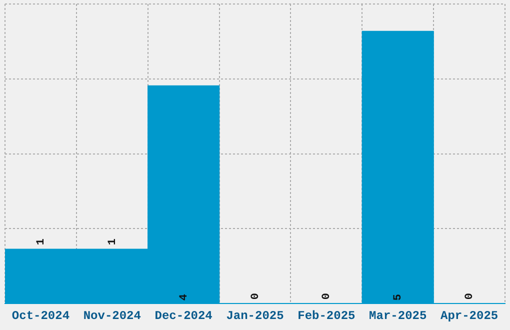 This screenshot has height=330, width=510. Describe the element at coordinates (469, 315) in the screenshot. I see `x-tick-label: Apr-2025` at that location.